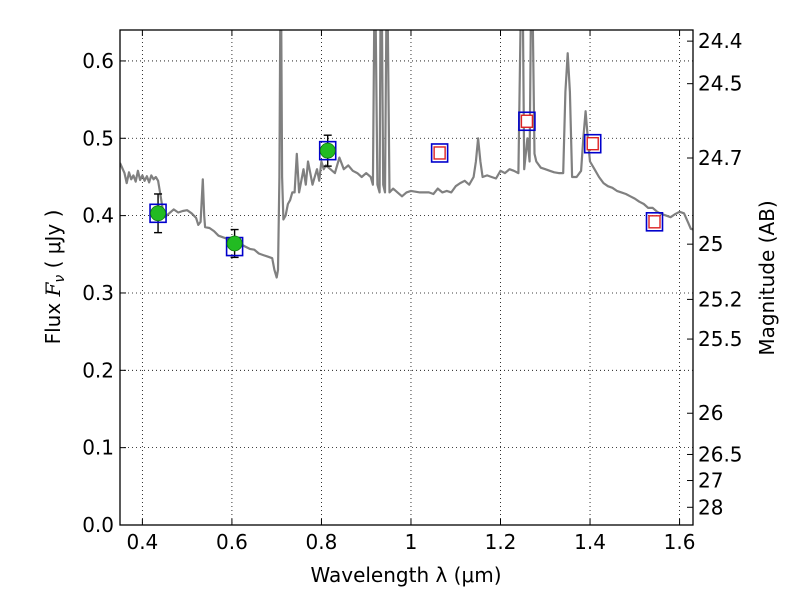  What do you see at coordinates (53, 289) in the screenshot?
I see `y-label-var: F` at bounding box center [53, 289].